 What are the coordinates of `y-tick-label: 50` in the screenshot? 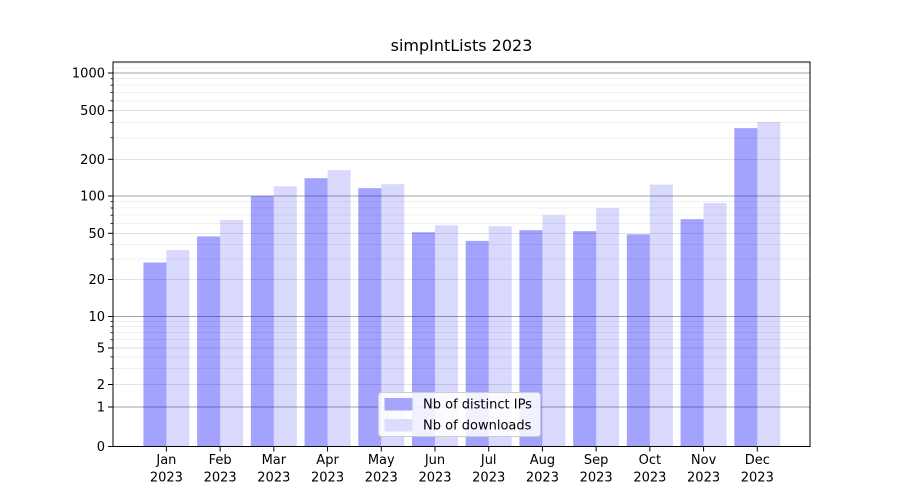 It's located at (96, 234).